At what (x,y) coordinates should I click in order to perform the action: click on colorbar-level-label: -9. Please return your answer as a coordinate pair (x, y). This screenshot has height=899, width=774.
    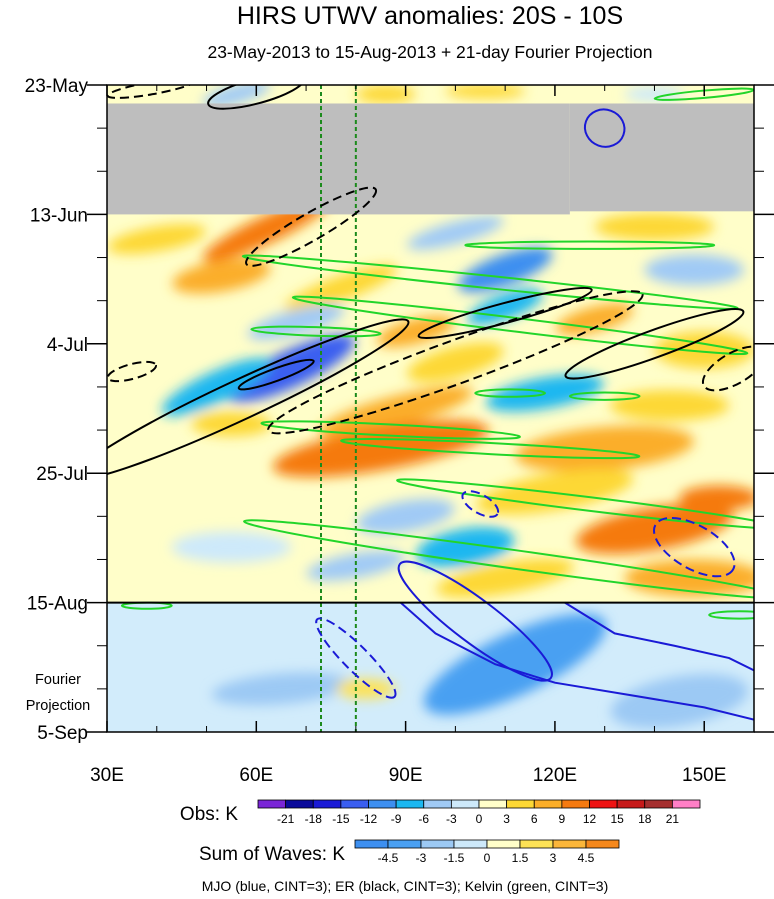
    Looking at the image, I should click on (396, 819).